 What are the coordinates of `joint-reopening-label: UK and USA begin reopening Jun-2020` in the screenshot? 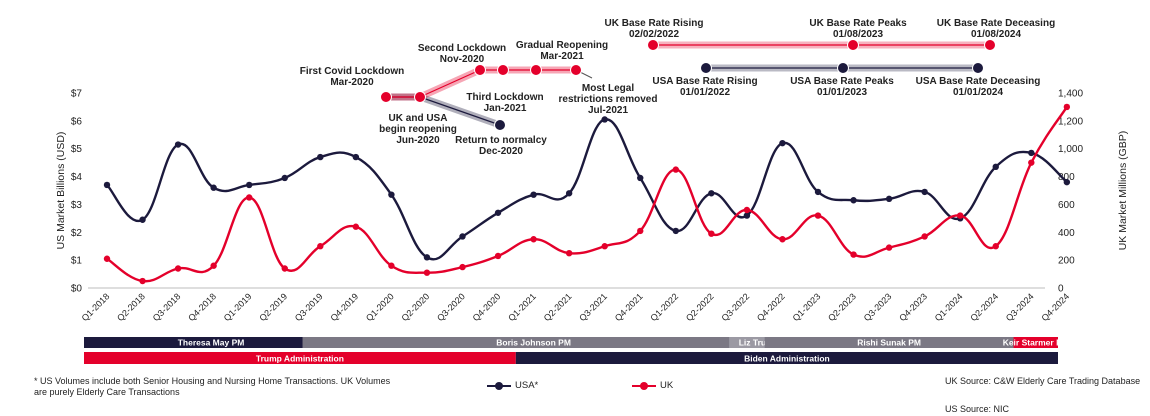 It's located at (418, 129).